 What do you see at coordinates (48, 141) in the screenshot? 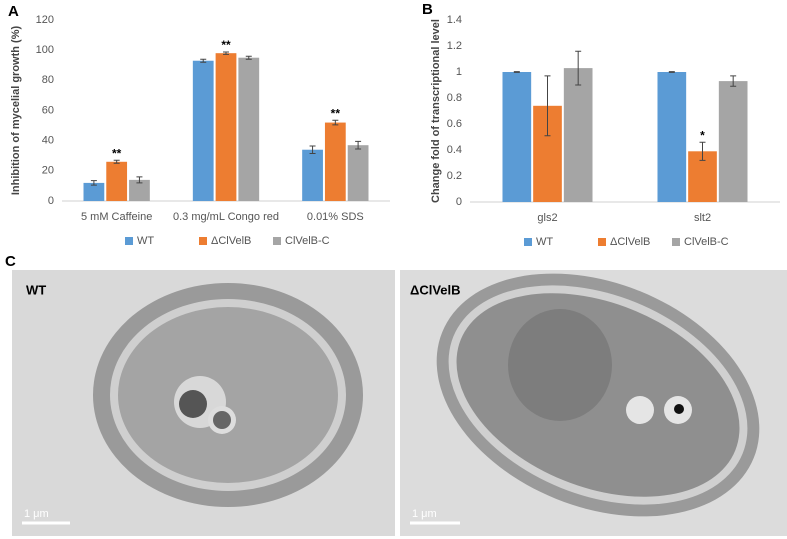
I see `y-tick-label: 40` at bounding box center [48, 141].